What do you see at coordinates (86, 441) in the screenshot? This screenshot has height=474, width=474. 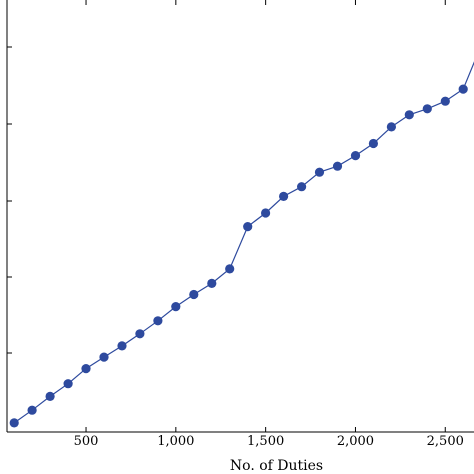 I see `x-tick-label-500: 500` at bounding box center [86, 441].